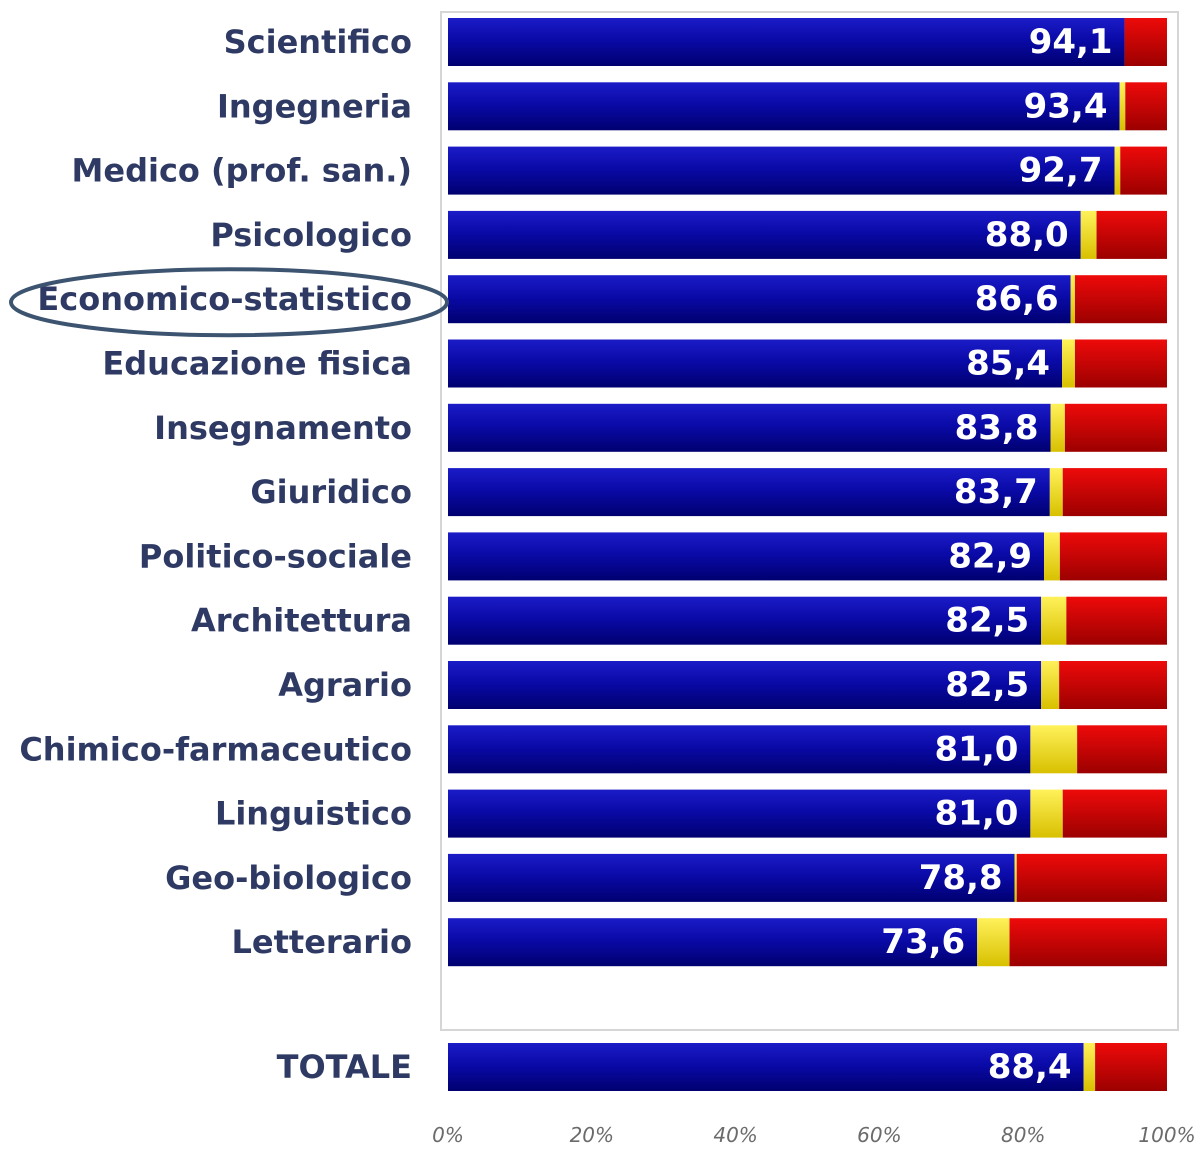  I want to click on category-label: Geo-biologico, so click(288, 878).